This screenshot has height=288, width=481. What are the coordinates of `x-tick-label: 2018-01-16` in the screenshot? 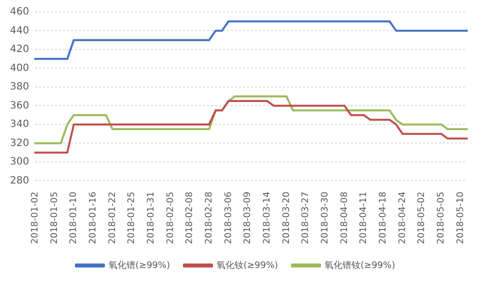 It's located at (93, 217).